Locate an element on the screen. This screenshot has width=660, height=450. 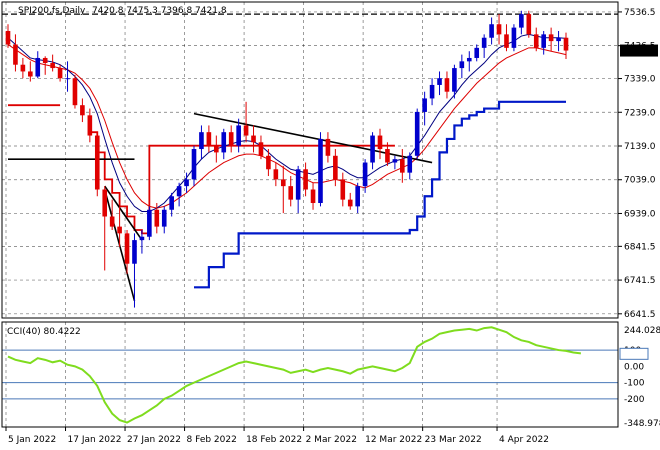
time-tick-label: 17 Jan 2022 is located at coordinates (95, 440).